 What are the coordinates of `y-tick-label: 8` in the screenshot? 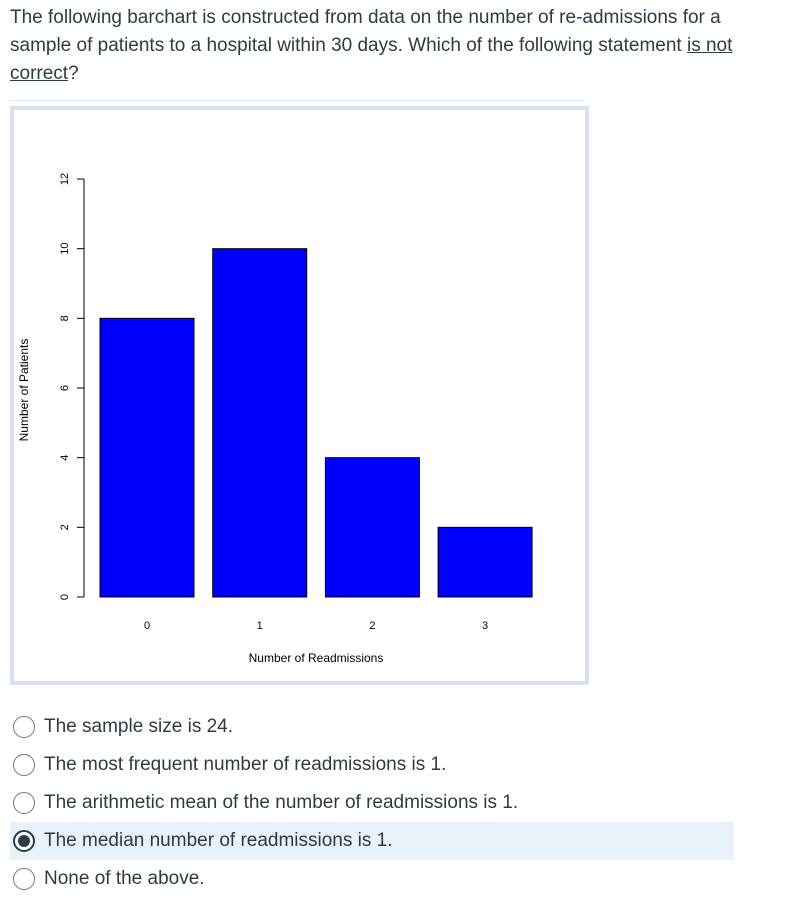 It's located at (65, 318).